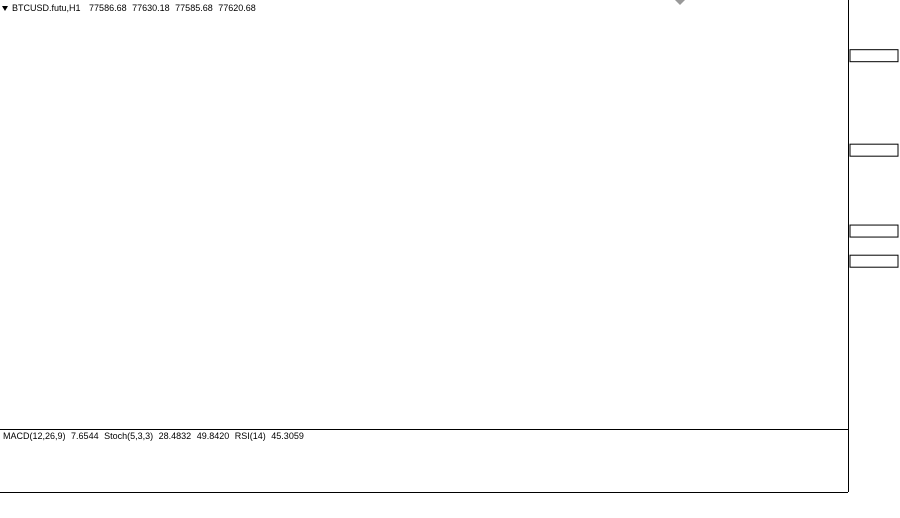 This screenshot has width=900, height=518. I want to click on current-price-tag, so click(874, 150).